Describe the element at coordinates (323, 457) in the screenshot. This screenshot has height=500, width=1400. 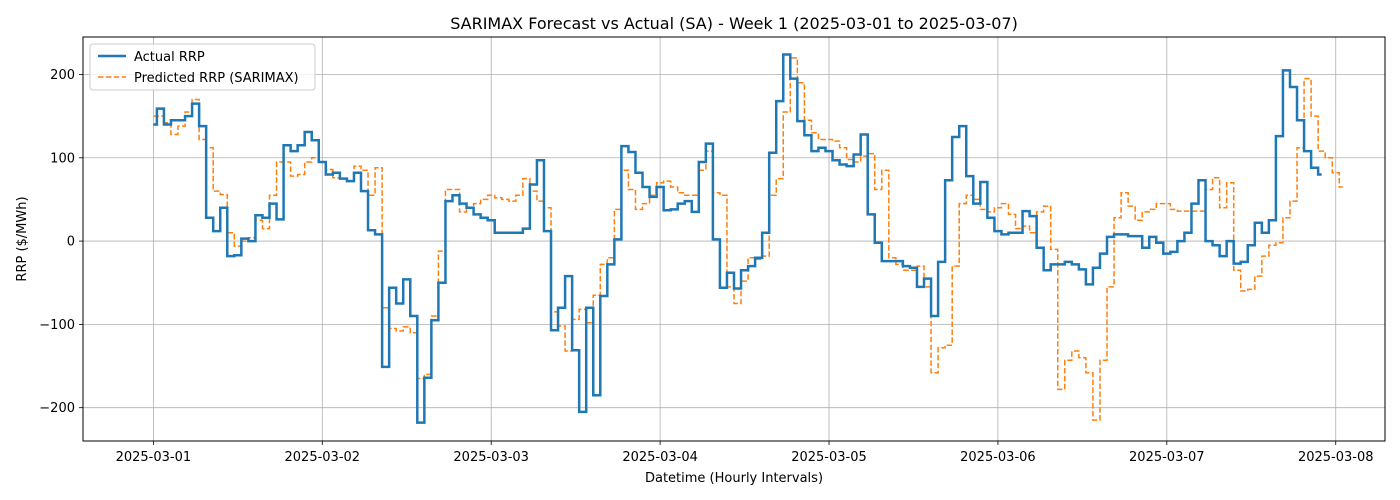
I see `x-tick-label: 2025-03-02` at that location.